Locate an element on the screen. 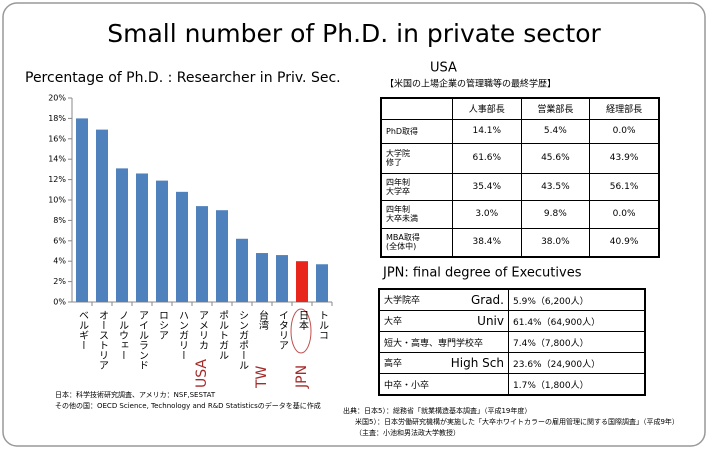 The height and width of the screenshot is (449, 708). row-header: 大学院 修了 is located at coordinates (416, 158).